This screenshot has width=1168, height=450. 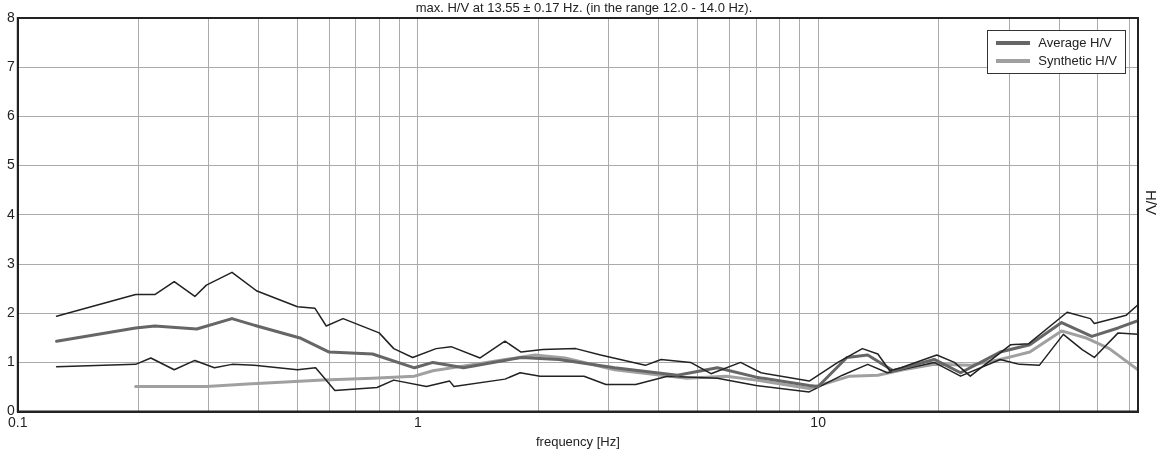 What do you see at coordinates (10, 66) in the screenshot?
I see `y-tick-label: 7` at bounding box center [10, 66].